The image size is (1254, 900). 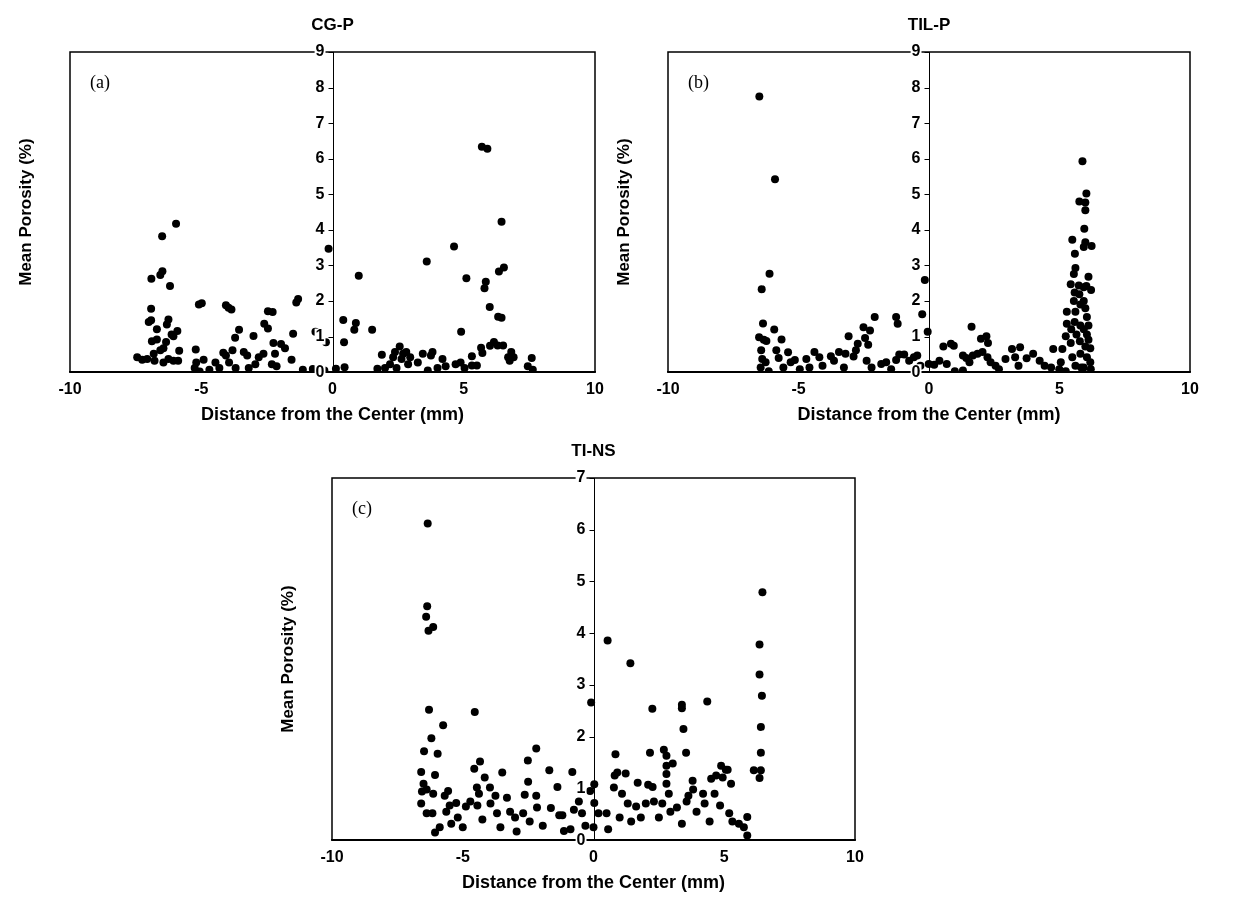 What do you see at coordinates (698, 82) in the screenshot?
I see `annotation: (b)` at bounding box center [698, 82].